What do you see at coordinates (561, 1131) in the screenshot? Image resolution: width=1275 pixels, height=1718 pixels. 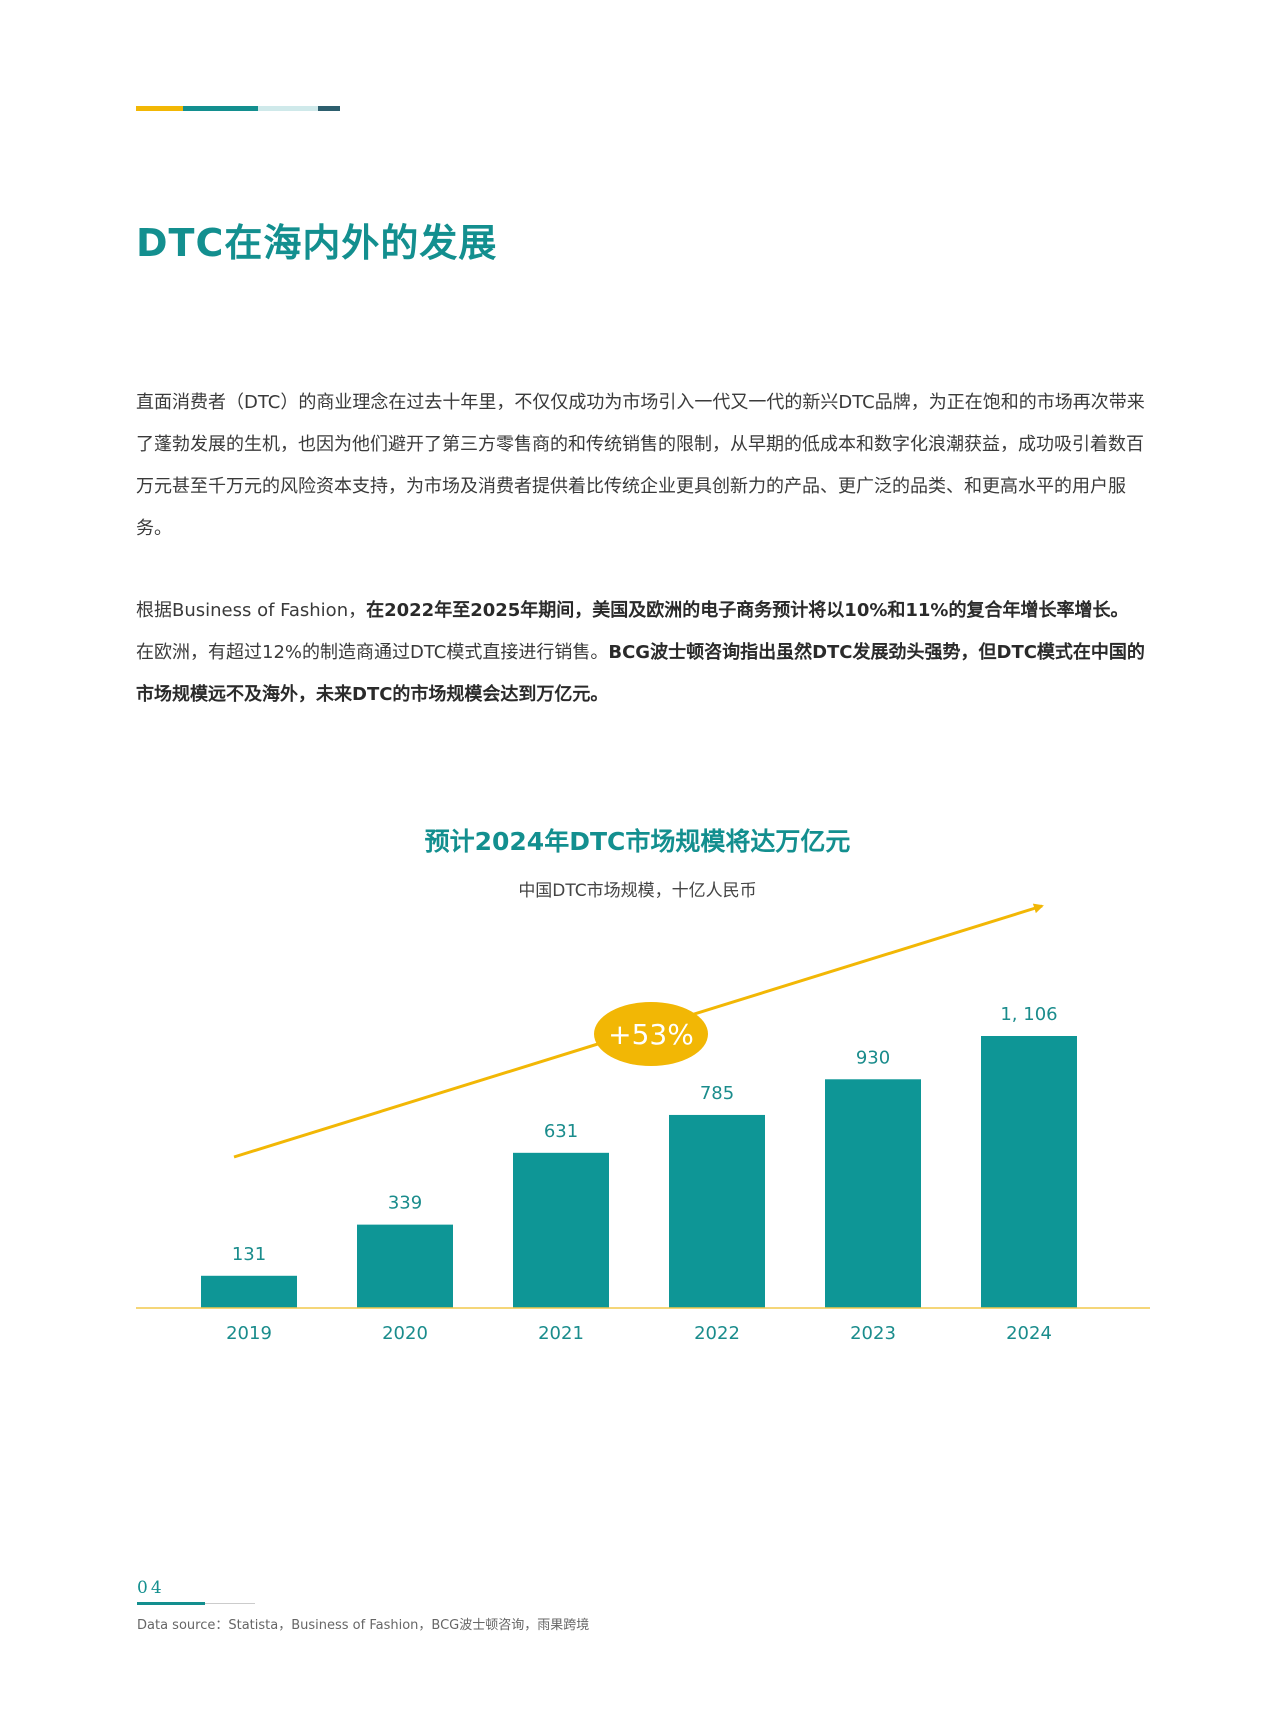 I see `bar-value-label: 631` at bounding box center [561, 1131].